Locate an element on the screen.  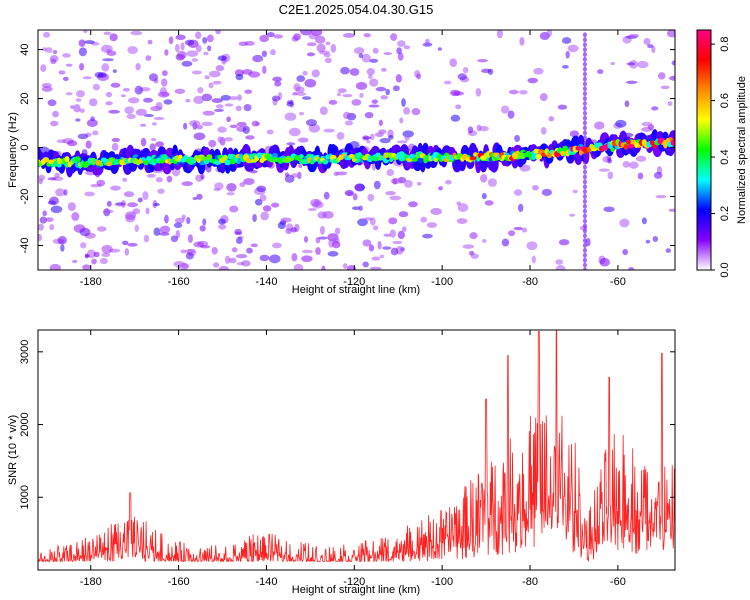
spectrogram-x-tick-label: -80 is located at coordinates (530, 282).